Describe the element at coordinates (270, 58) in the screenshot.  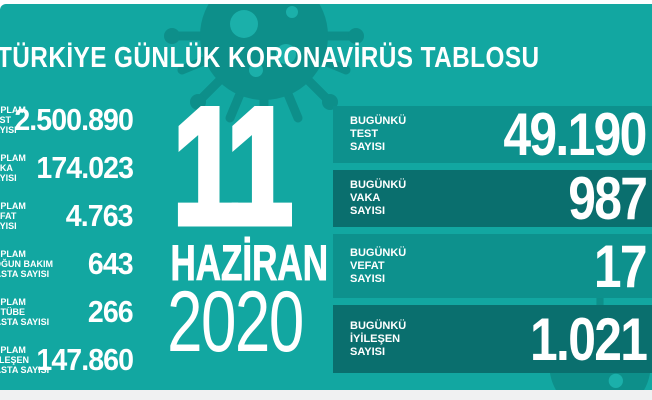
I see `page-title: TÜRKİYE GÜNLÜK KORONAVİRÜS TABLOSU` at that location.